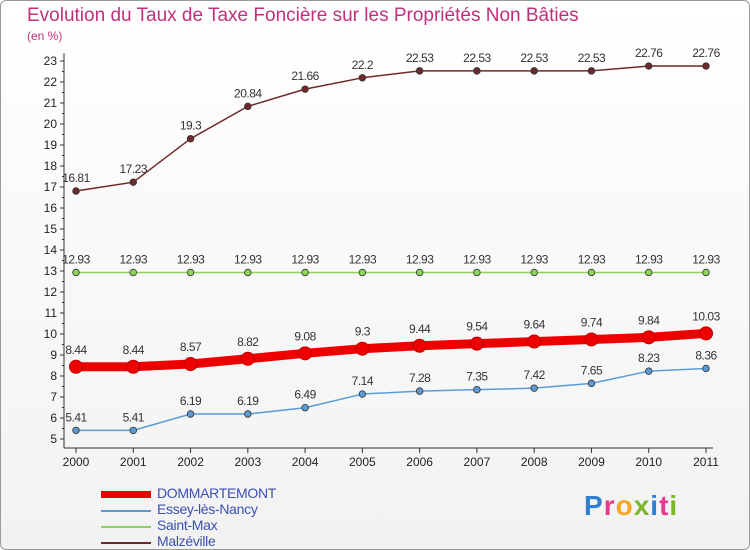 The image size is (750, 550). I want to click on data-label: 7.65, so click(592, 370).